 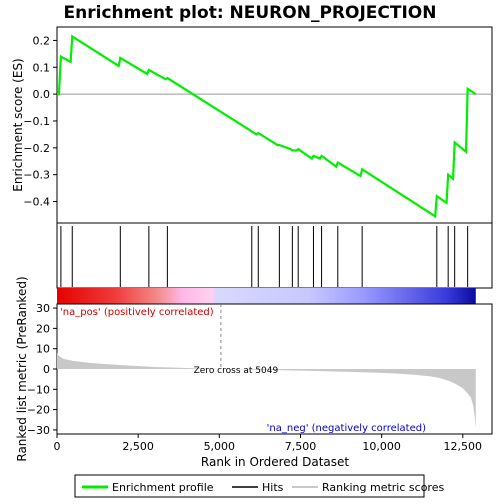 What do you see at coordinates (36, 202) in the screenshot?
I see `es-y-tick-label: −0.4` at bounding box center [36, 202].